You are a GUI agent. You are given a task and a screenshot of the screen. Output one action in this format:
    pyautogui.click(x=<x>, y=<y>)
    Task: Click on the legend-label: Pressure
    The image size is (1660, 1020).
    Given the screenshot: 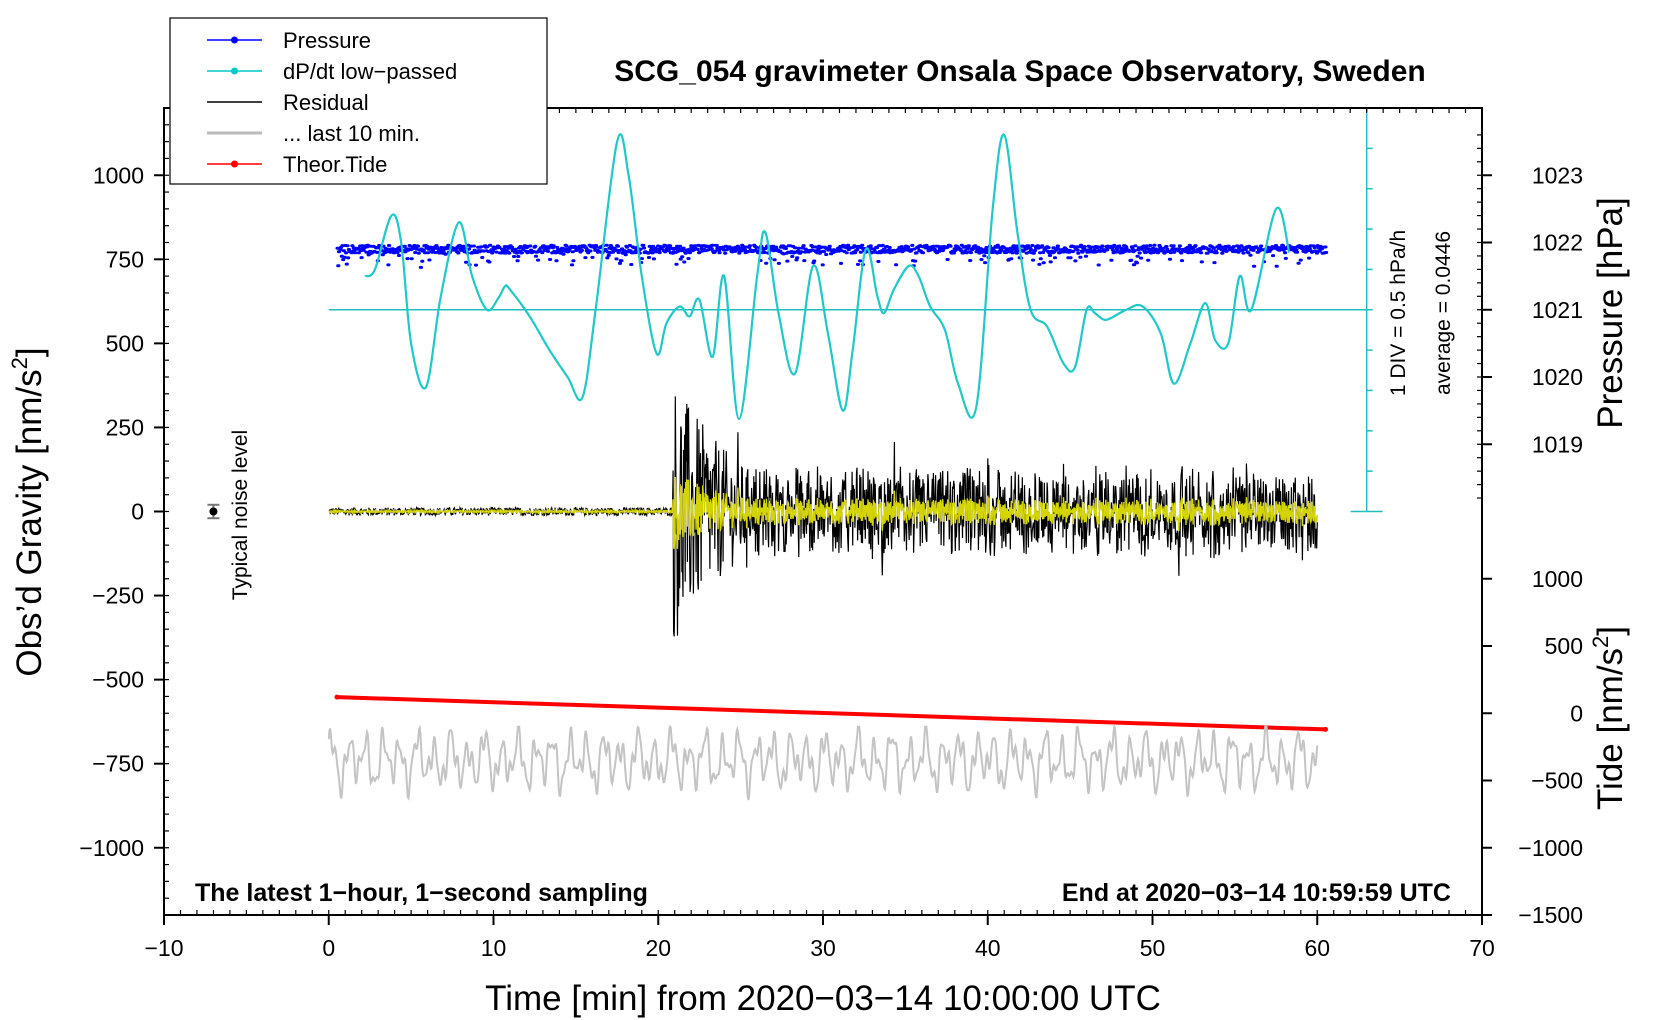 What is the action you would take?
    pyautogui.click(x=327, y=40)
    